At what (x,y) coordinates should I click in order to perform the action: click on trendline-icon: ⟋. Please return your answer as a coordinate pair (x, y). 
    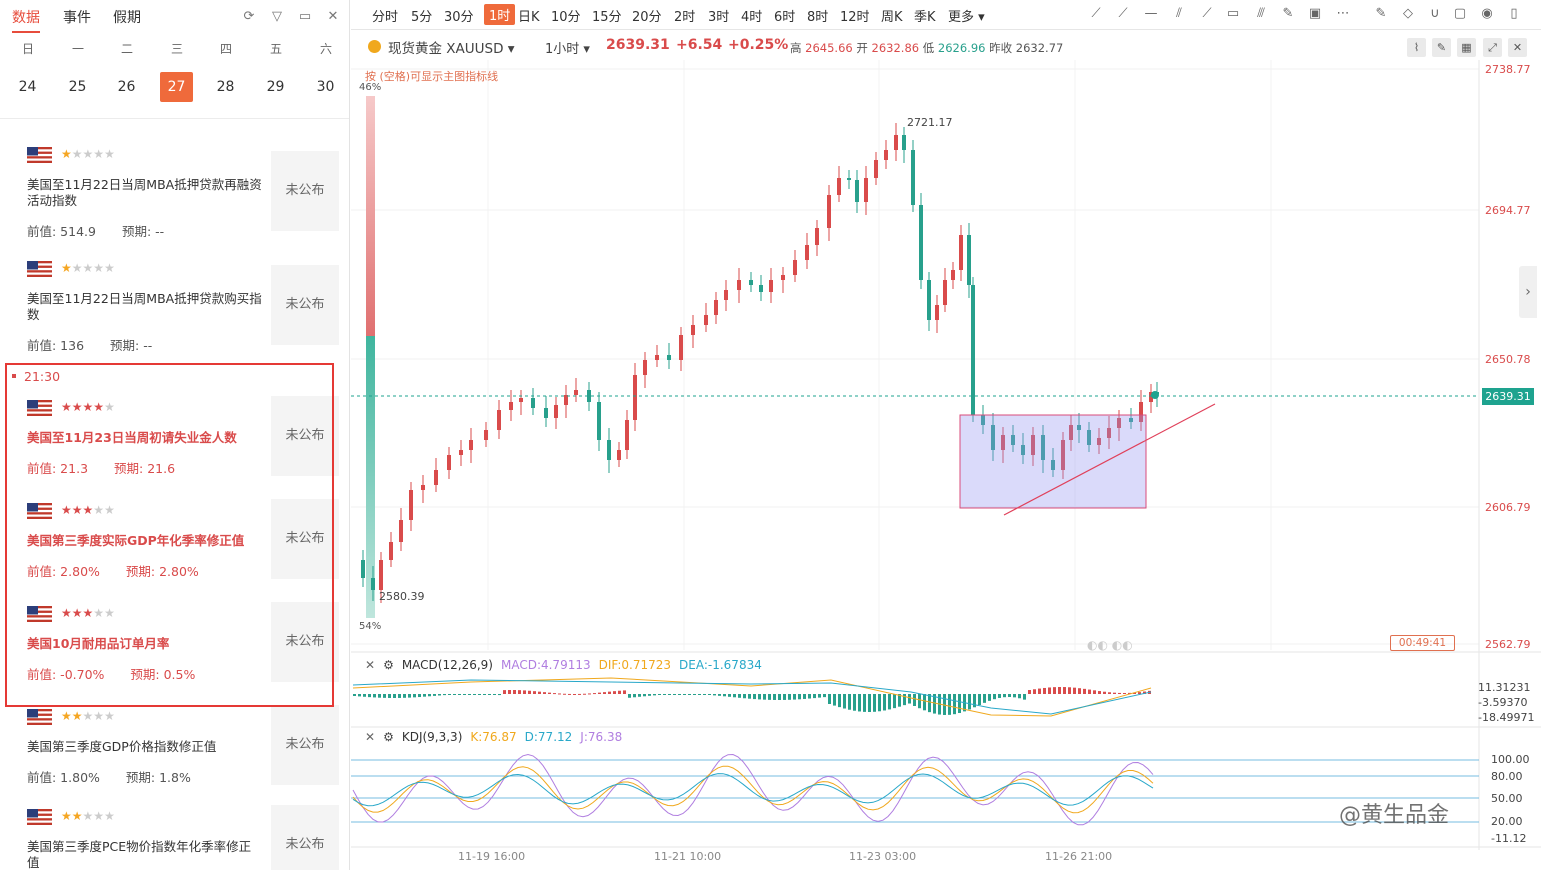
    Looking at the image, I should click on (1096, 13).